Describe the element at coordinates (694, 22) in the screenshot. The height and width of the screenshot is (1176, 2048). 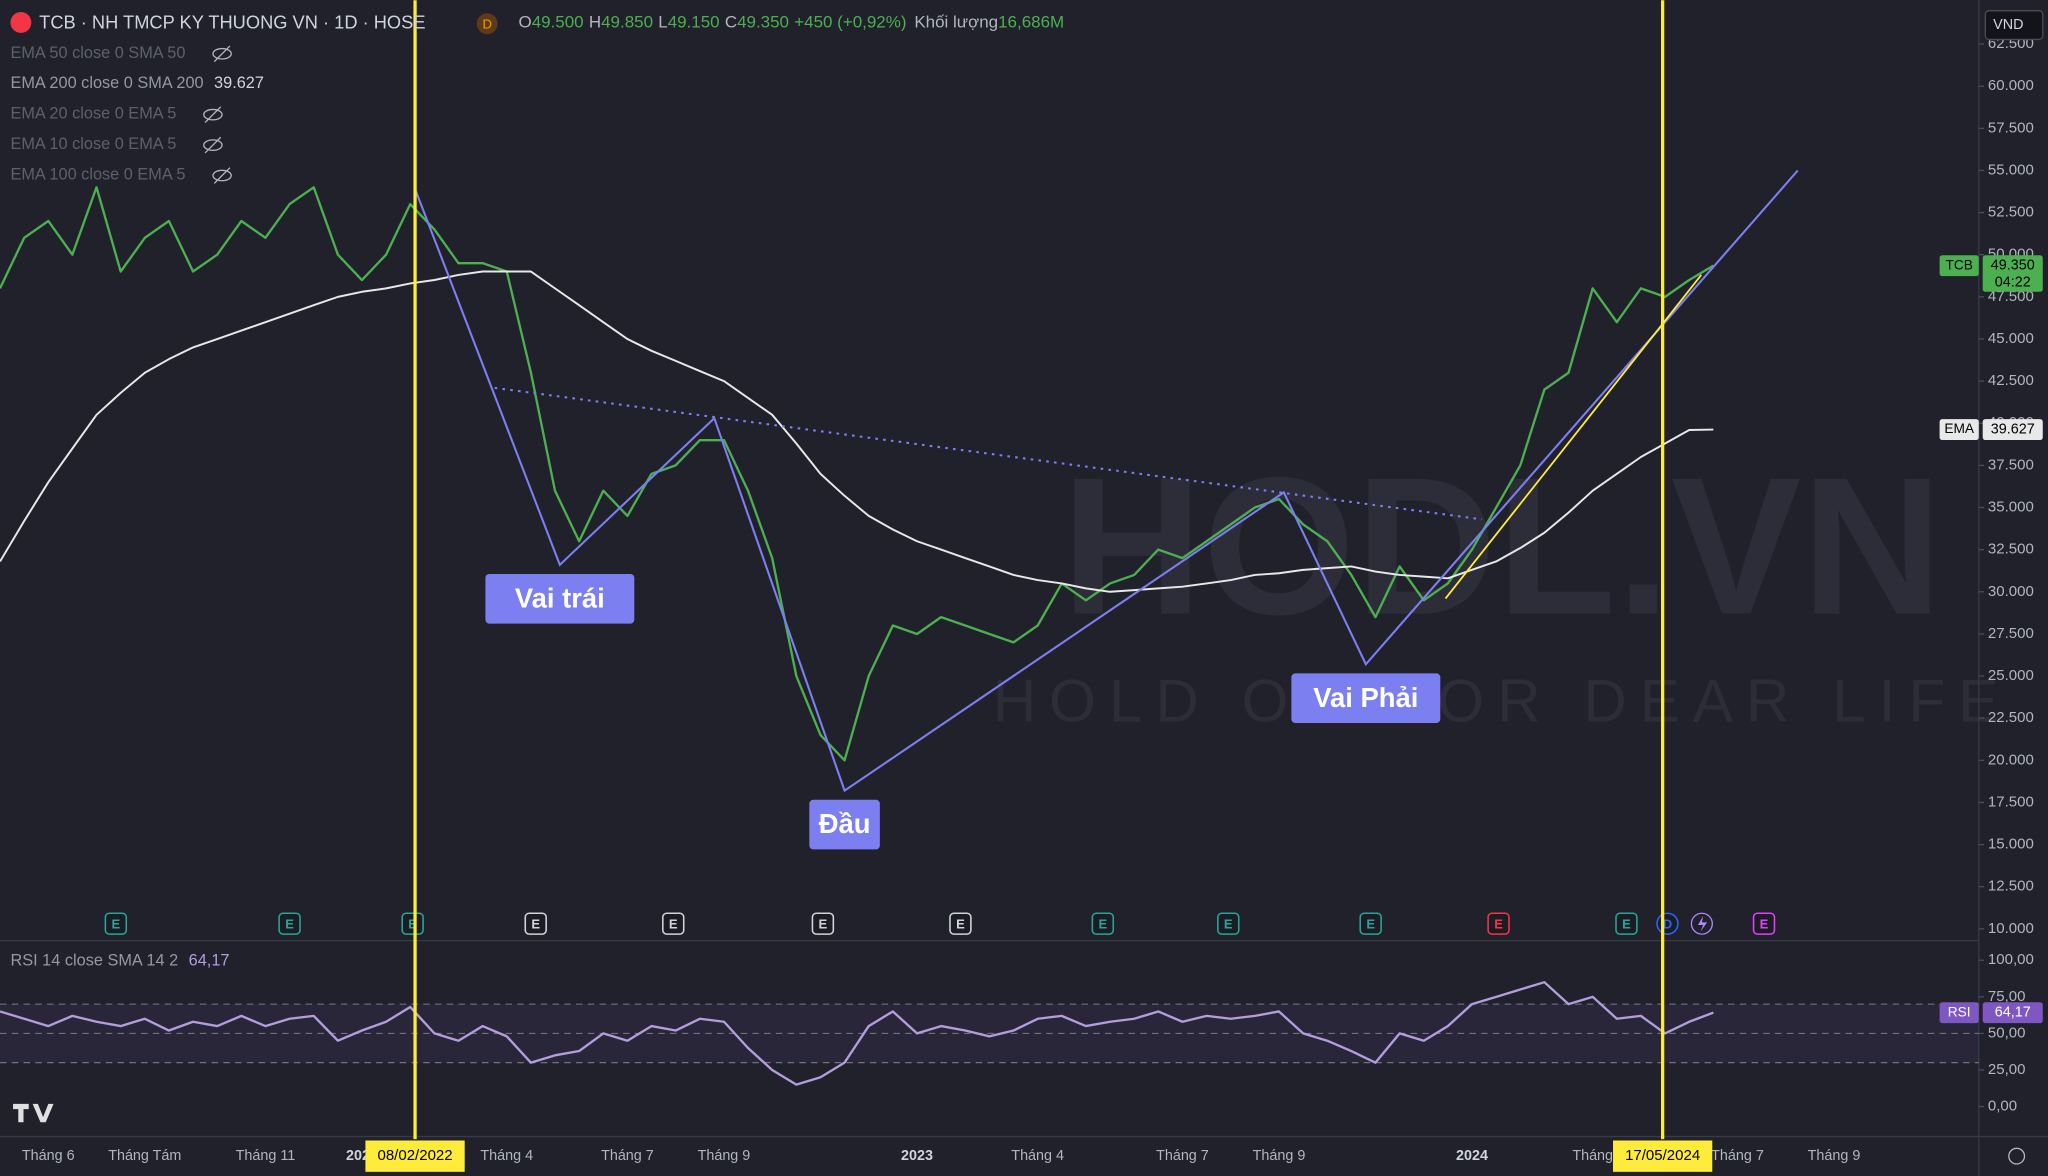
I see `ohlc-value: 49.150` at that location.